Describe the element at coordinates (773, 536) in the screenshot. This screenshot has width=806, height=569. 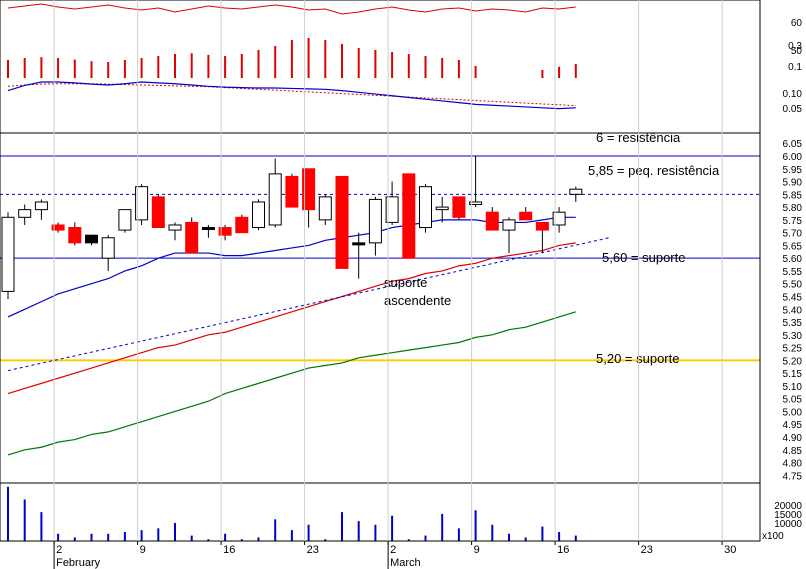
I see `volume-unit-label: x100` at that location.